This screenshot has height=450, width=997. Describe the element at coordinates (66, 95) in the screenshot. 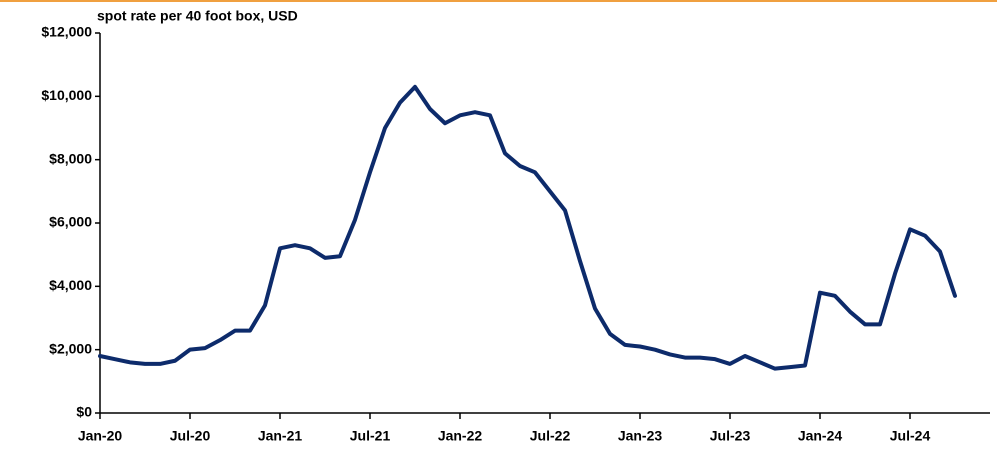

I see `y-tick-label: $10,000` at that location.